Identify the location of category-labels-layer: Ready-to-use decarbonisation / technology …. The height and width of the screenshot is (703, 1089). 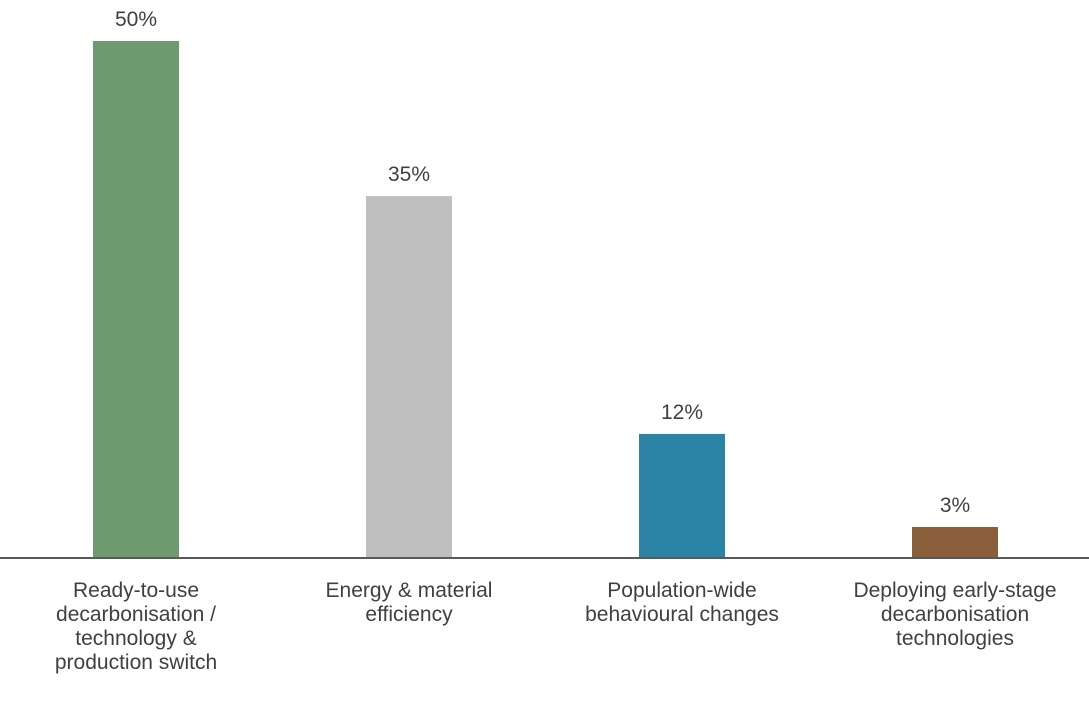
(556, 626).